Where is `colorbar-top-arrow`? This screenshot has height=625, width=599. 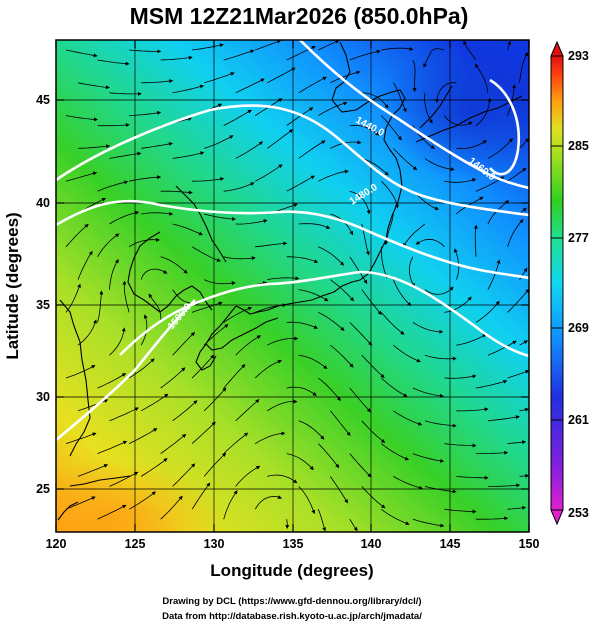 colorbar-top-arrow is located at coordinates (557, 48).